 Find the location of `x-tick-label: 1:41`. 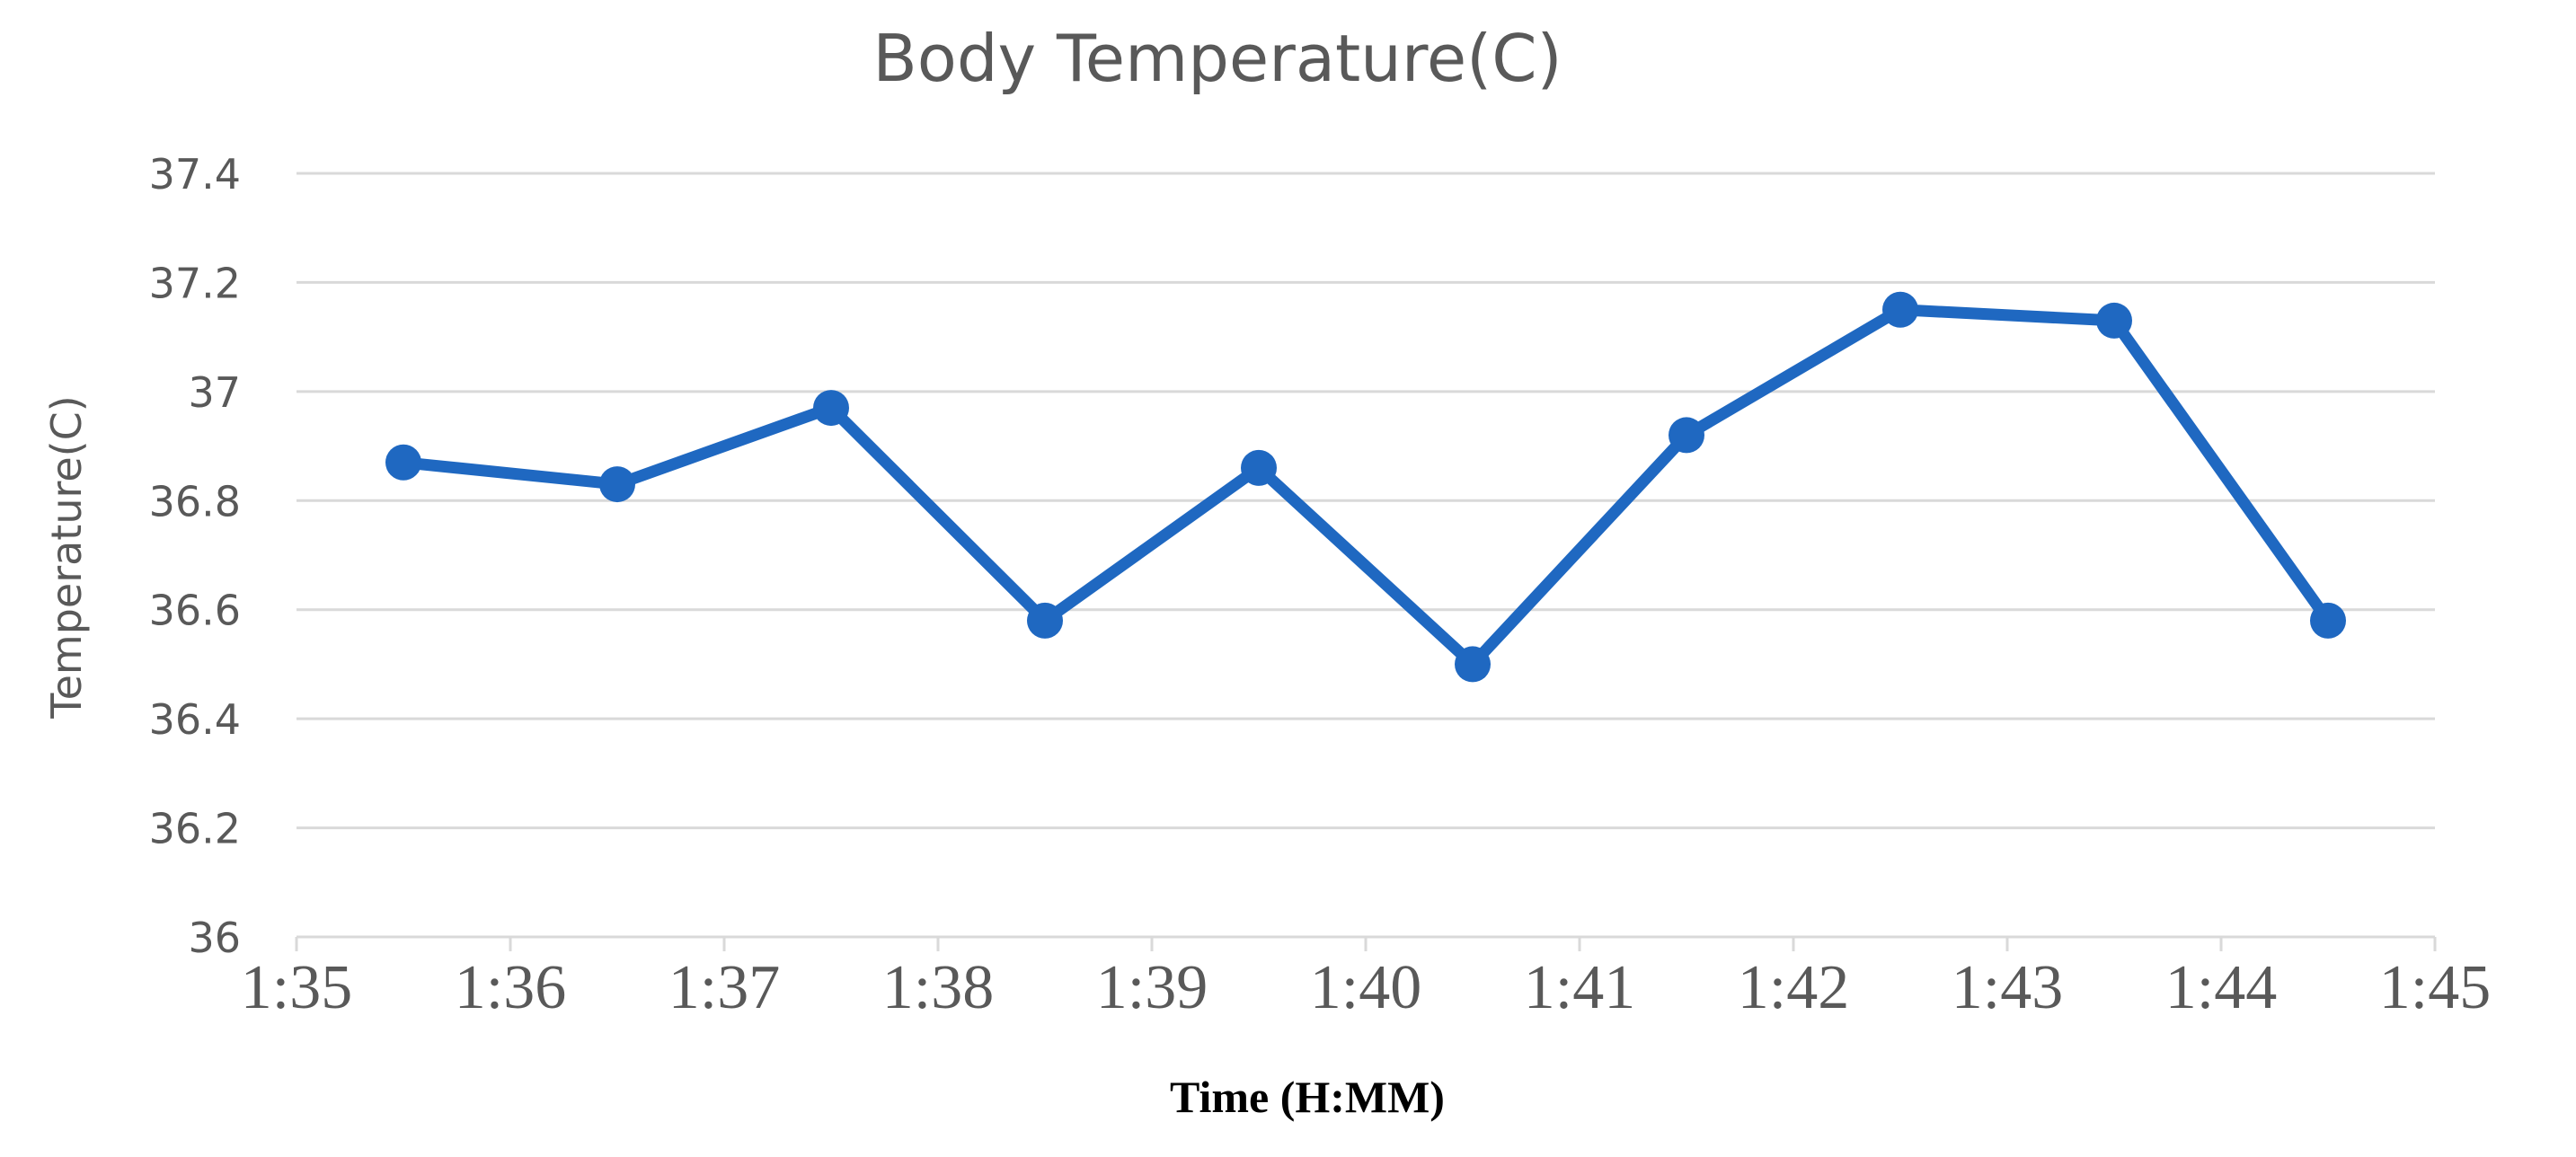

x-tick-label: 1:41 is located at coordinates (1579, 987).